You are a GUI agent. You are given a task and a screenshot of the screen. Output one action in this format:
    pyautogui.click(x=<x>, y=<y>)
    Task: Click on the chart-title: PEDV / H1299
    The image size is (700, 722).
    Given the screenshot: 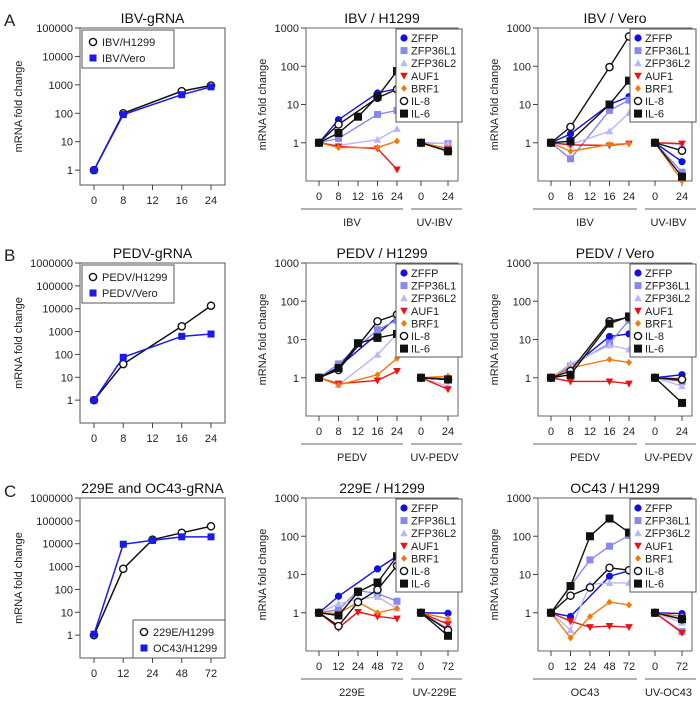 What is the action you would take?
    pyautogui.click(x=381, y=253)
    